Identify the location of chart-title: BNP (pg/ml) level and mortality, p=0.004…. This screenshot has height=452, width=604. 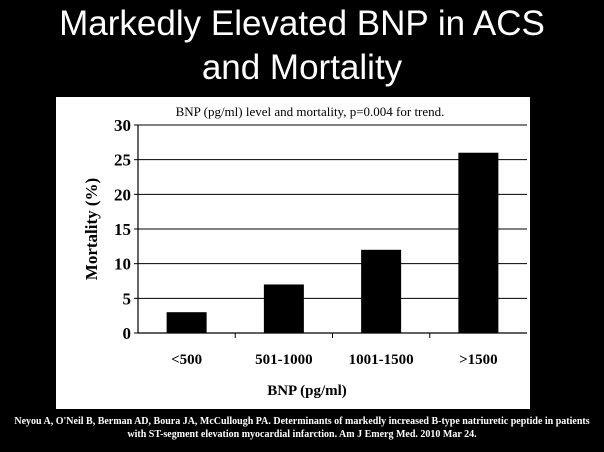
(310, 111).